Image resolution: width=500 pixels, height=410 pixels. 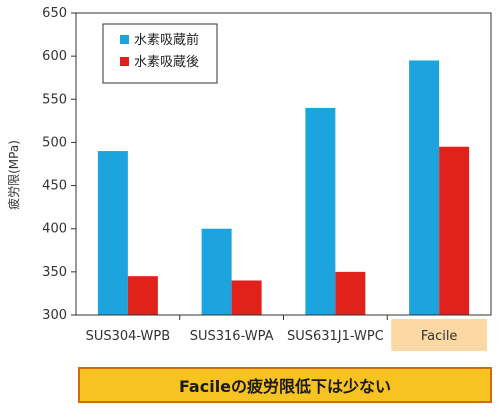 What do you see at coordinates (166, 62) in the screenshot?
I see `legend-label-1: 水素吸蔵後` at bounding box center [166, 62].